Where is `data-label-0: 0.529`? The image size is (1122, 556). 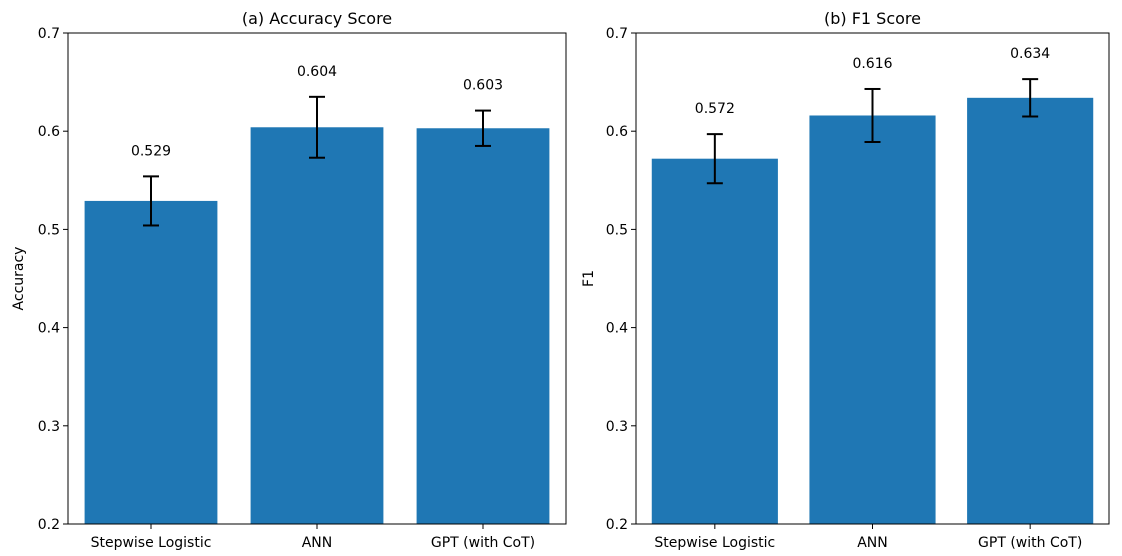 data-label-0: 0.529 is located at coordinates (151, 151).